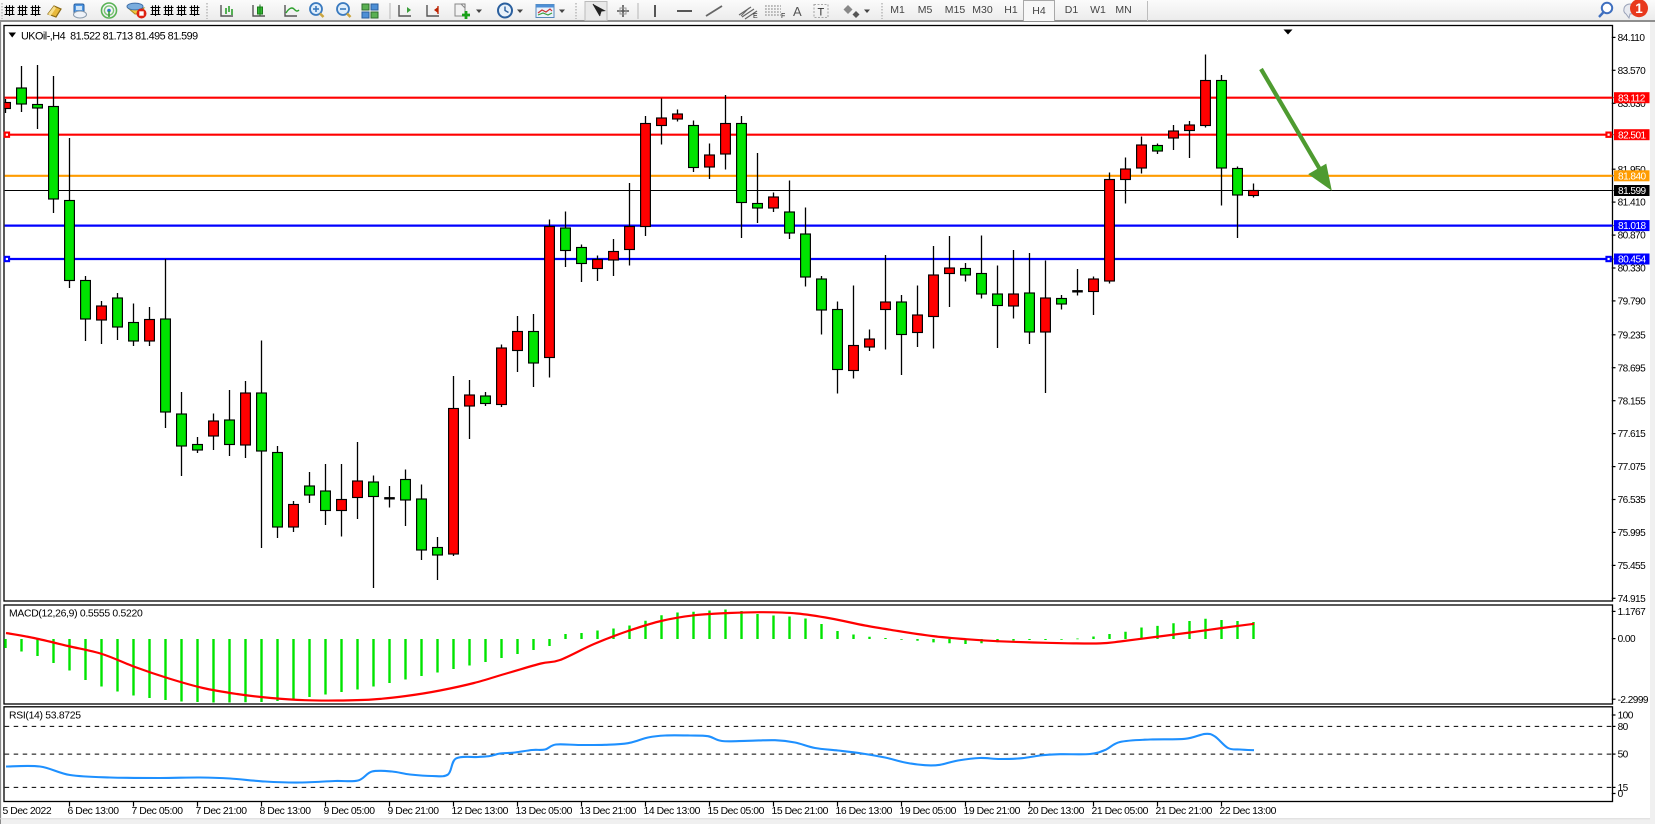 Image resolution: width=1655 pixels, height=824 pixels. What do you see at coordinates (350, 811) in the screenshot?
I see `svg-text: 9 Dec 05:00` at bounding box center [350, 811].